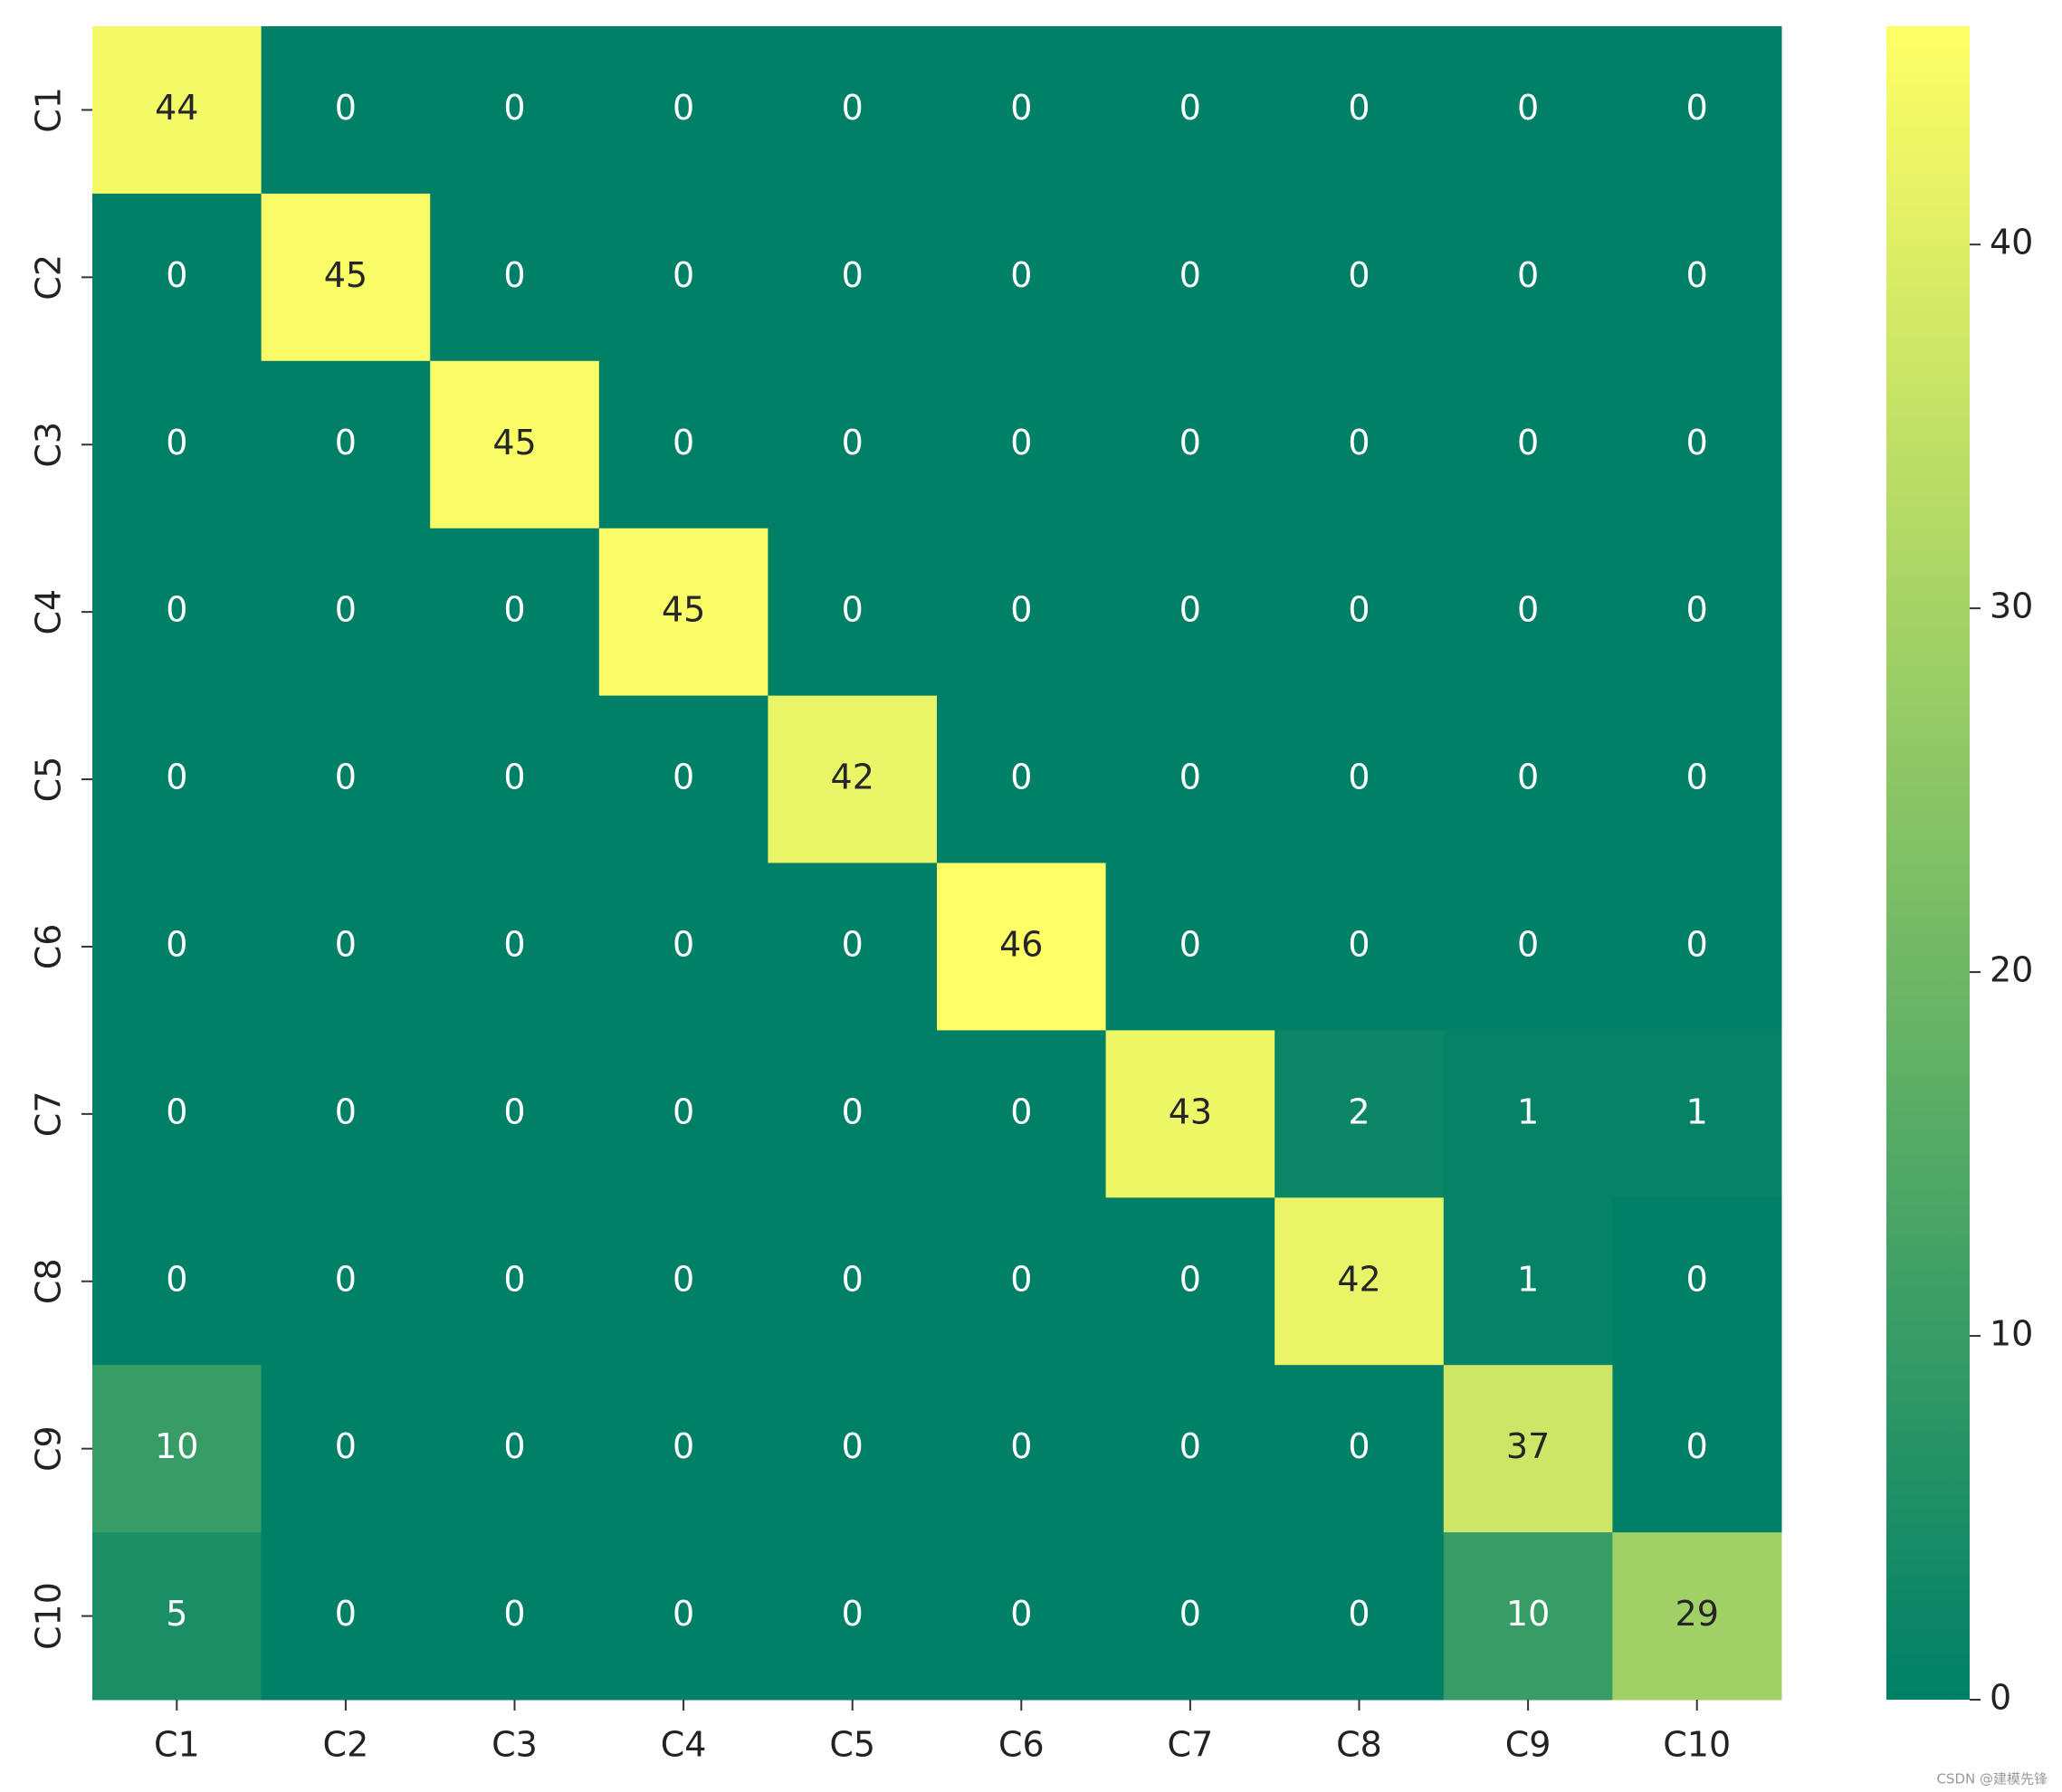 The height and width of the screenshot is (1792, 2062). What do you see at coordinates (1359, 1111) in the screenshot?
I see `cell-label: 2` at bounding box center [1359, 1111].